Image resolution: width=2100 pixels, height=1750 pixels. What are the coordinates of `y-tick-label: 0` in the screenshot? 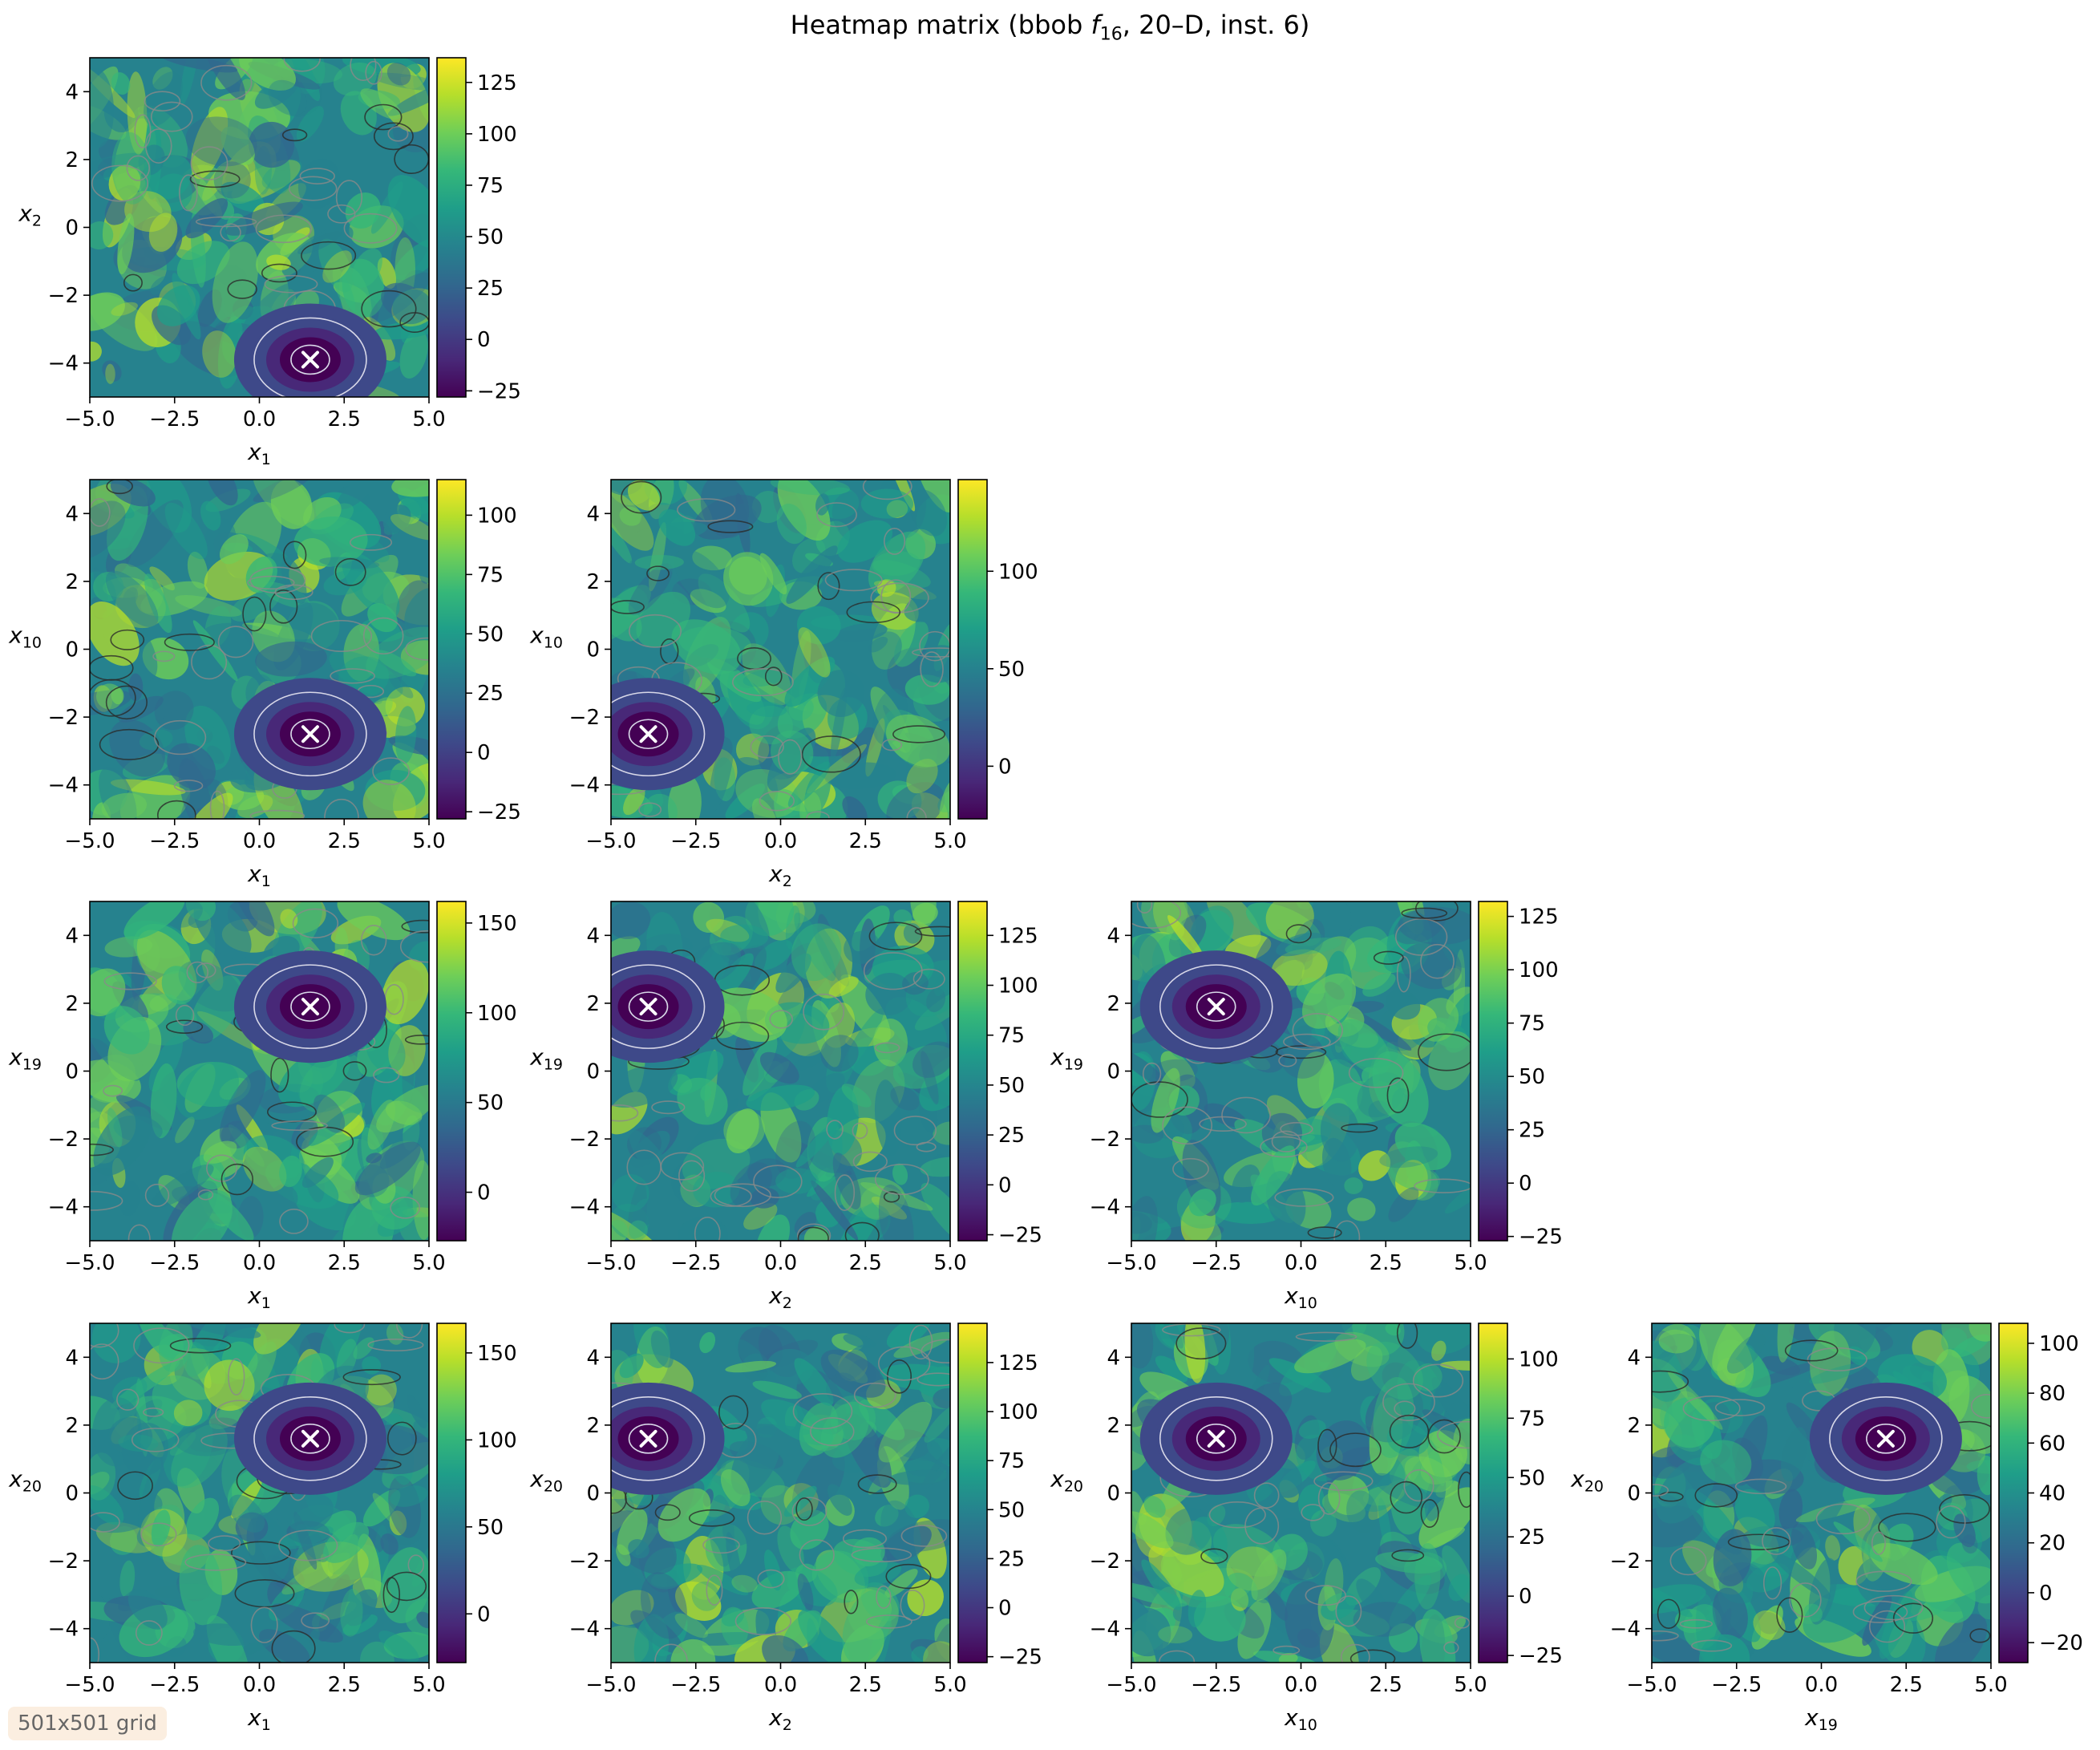 It's located at (1634, 1494).